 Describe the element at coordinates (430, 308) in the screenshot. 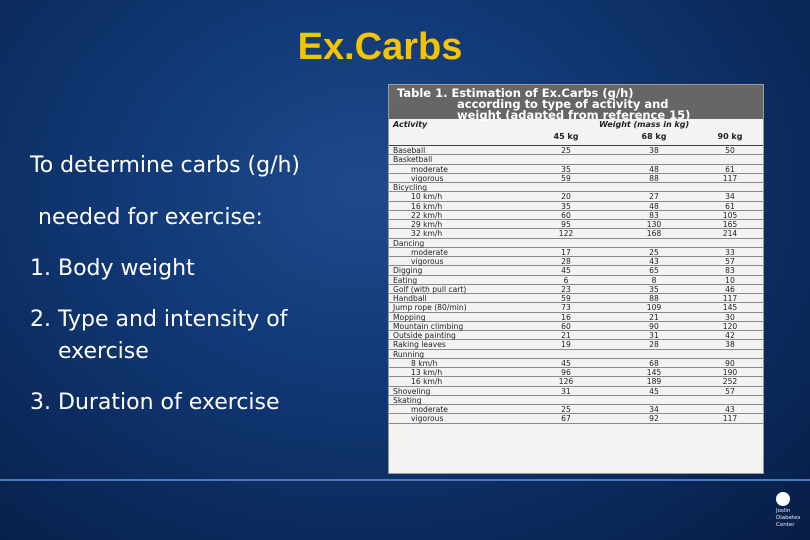

I see `table-cell-activity: Jump rope (80/min)` at that location.